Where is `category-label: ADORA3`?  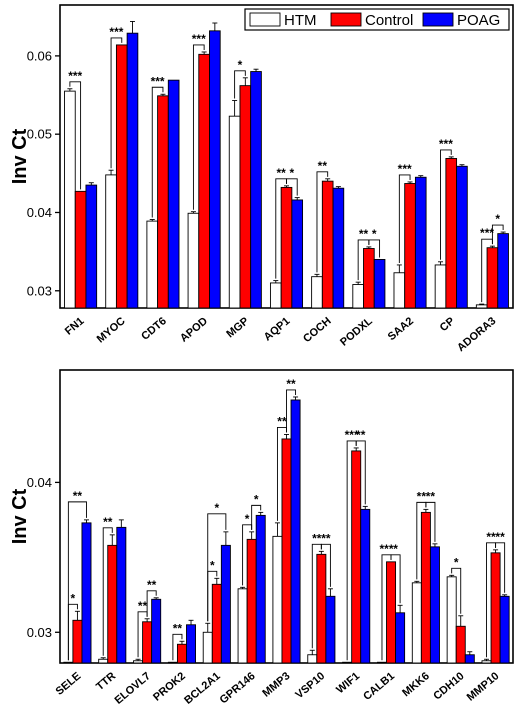
category-label: ADORA3 is located at coordinates (476, 334).